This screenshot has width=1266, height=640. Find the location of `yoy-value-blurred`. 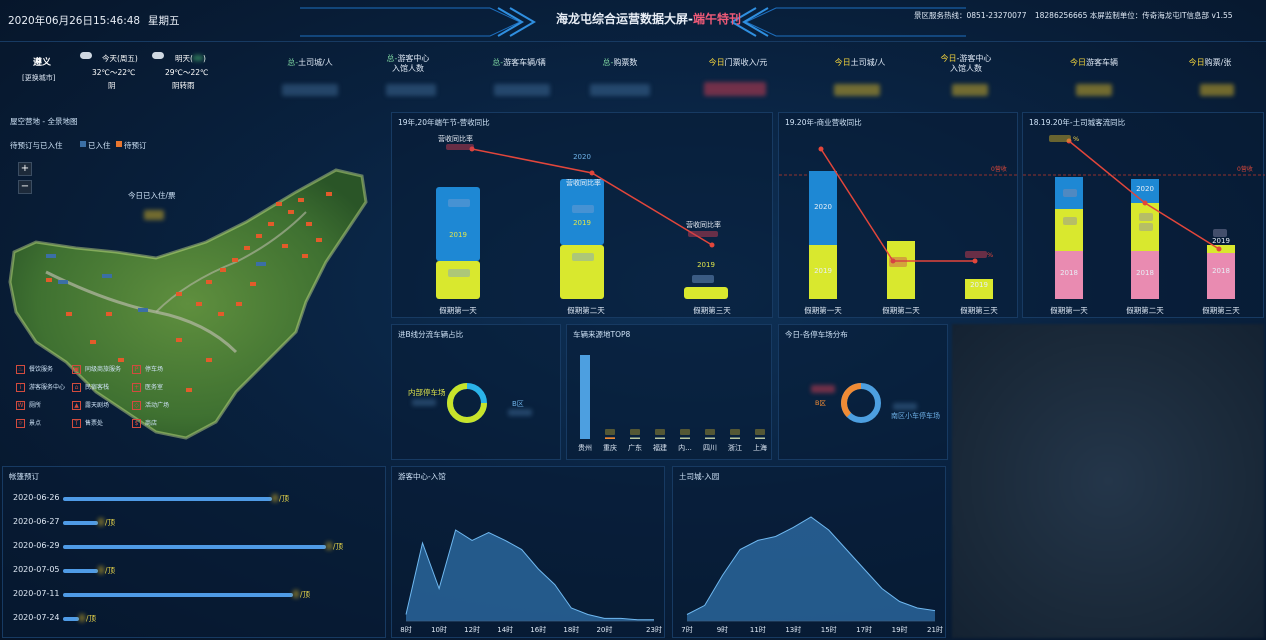

yoy-value-blurred is located at coordinates (976, 254).